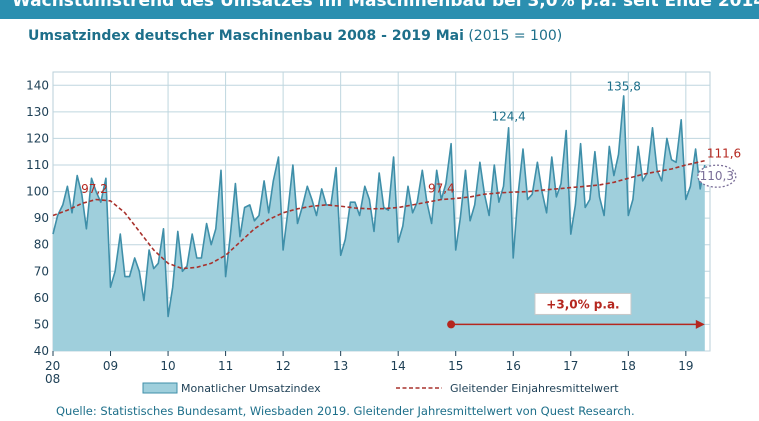 The height and width of the screenshot is (421, 759). Describe the element at coordinates (37, 112) in the screenshot. I see `y-tick-label: 130` at that location.